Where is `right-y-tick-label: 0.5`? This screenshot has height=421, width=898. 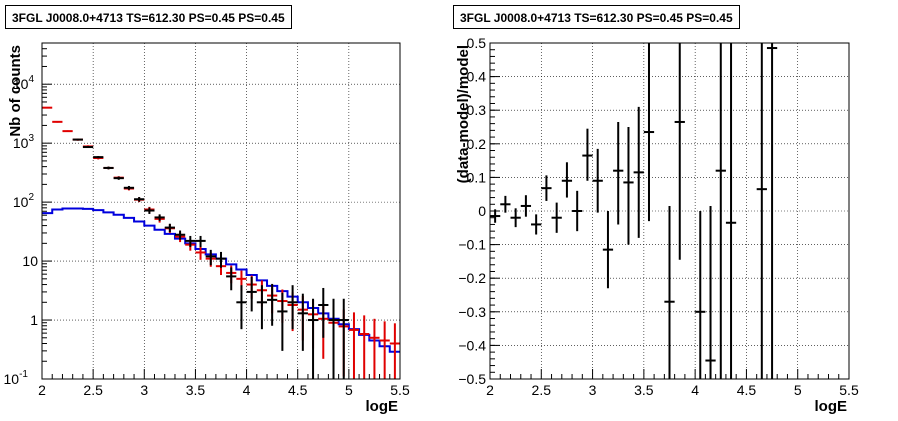
right-y-tick-label: 0.5 is located at coordinates (477, 43).